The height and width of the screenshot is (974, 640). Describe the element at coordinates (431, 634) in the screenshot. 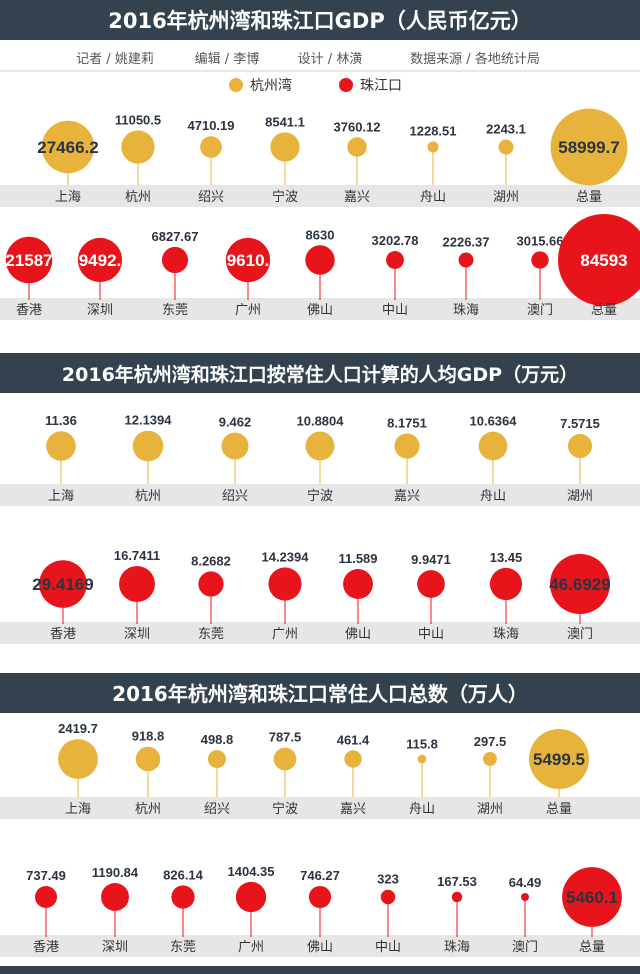

I see `category-label: 中山` at that location.